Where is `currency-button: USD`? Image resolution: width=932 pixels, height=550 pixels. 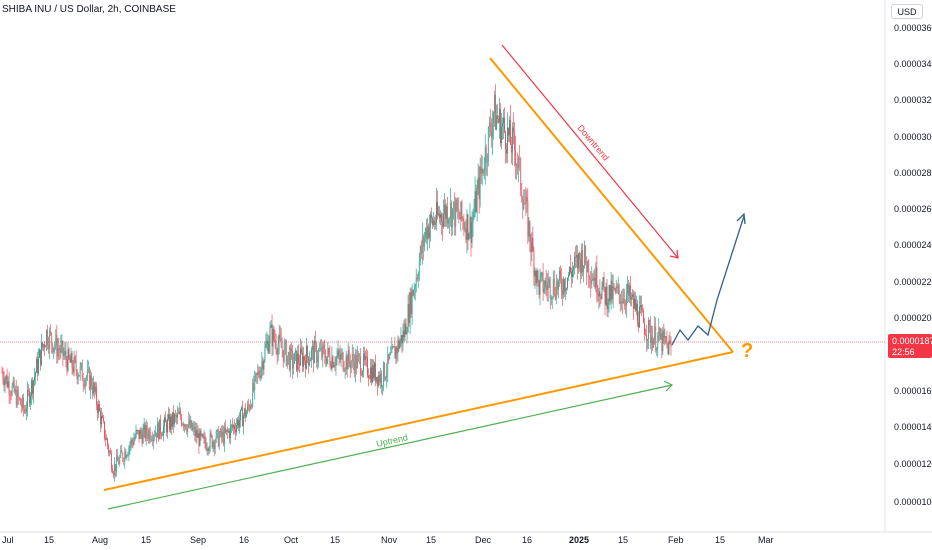 currency-button: USD is located at coordinates (907, 11).